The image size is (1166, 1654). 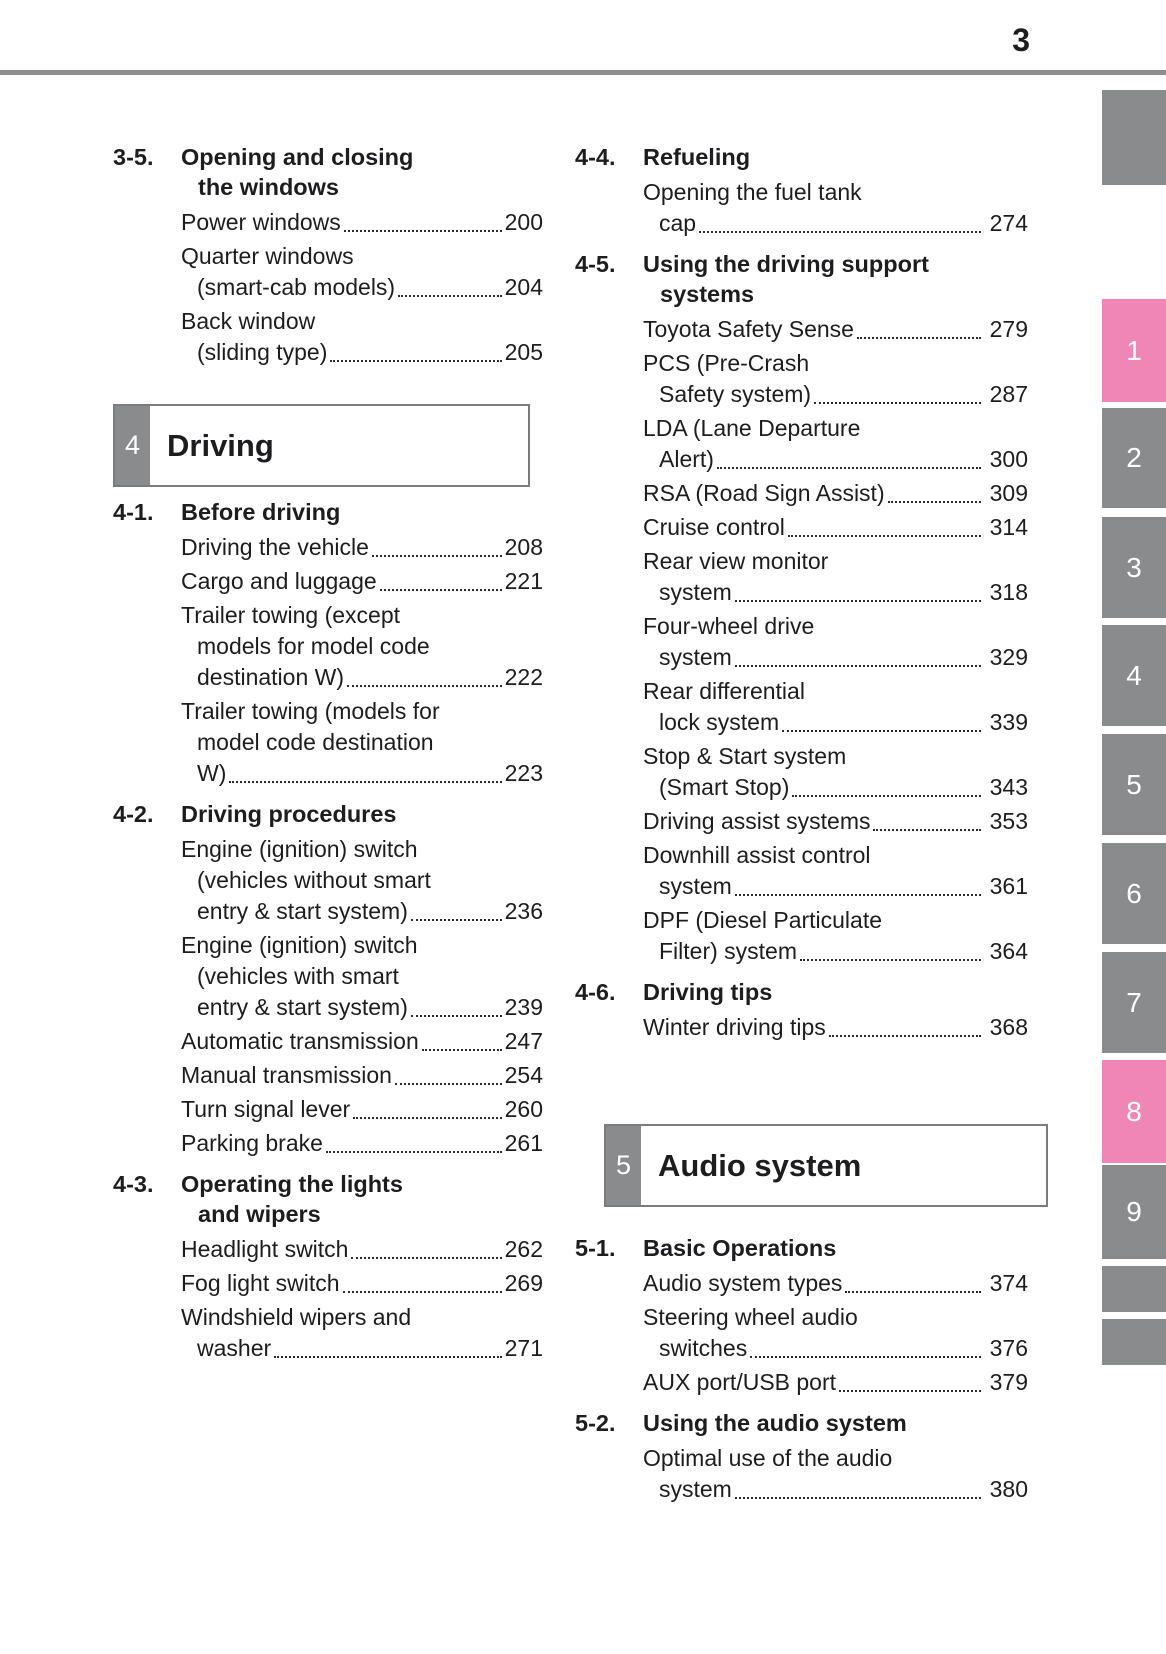 I want to click on section-title: Using the driving support systems, so click(x=835, y=279).